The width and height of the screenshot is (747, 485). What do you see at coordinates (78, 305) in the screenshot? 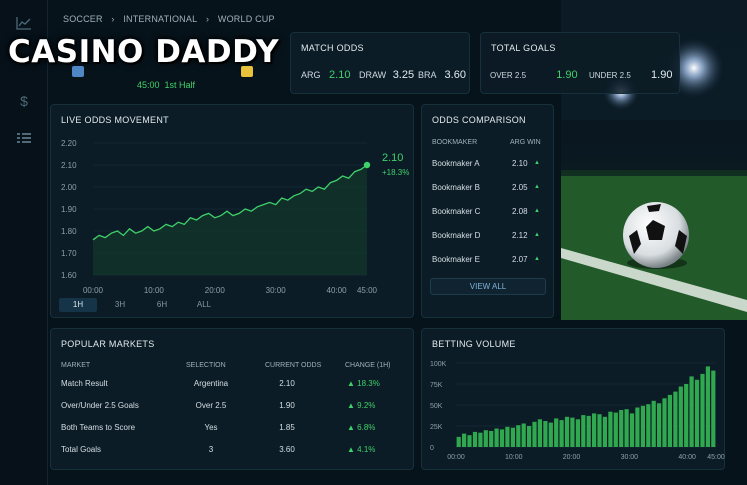
I see `tab-1h: 1H` at bounding box center [78, 305].